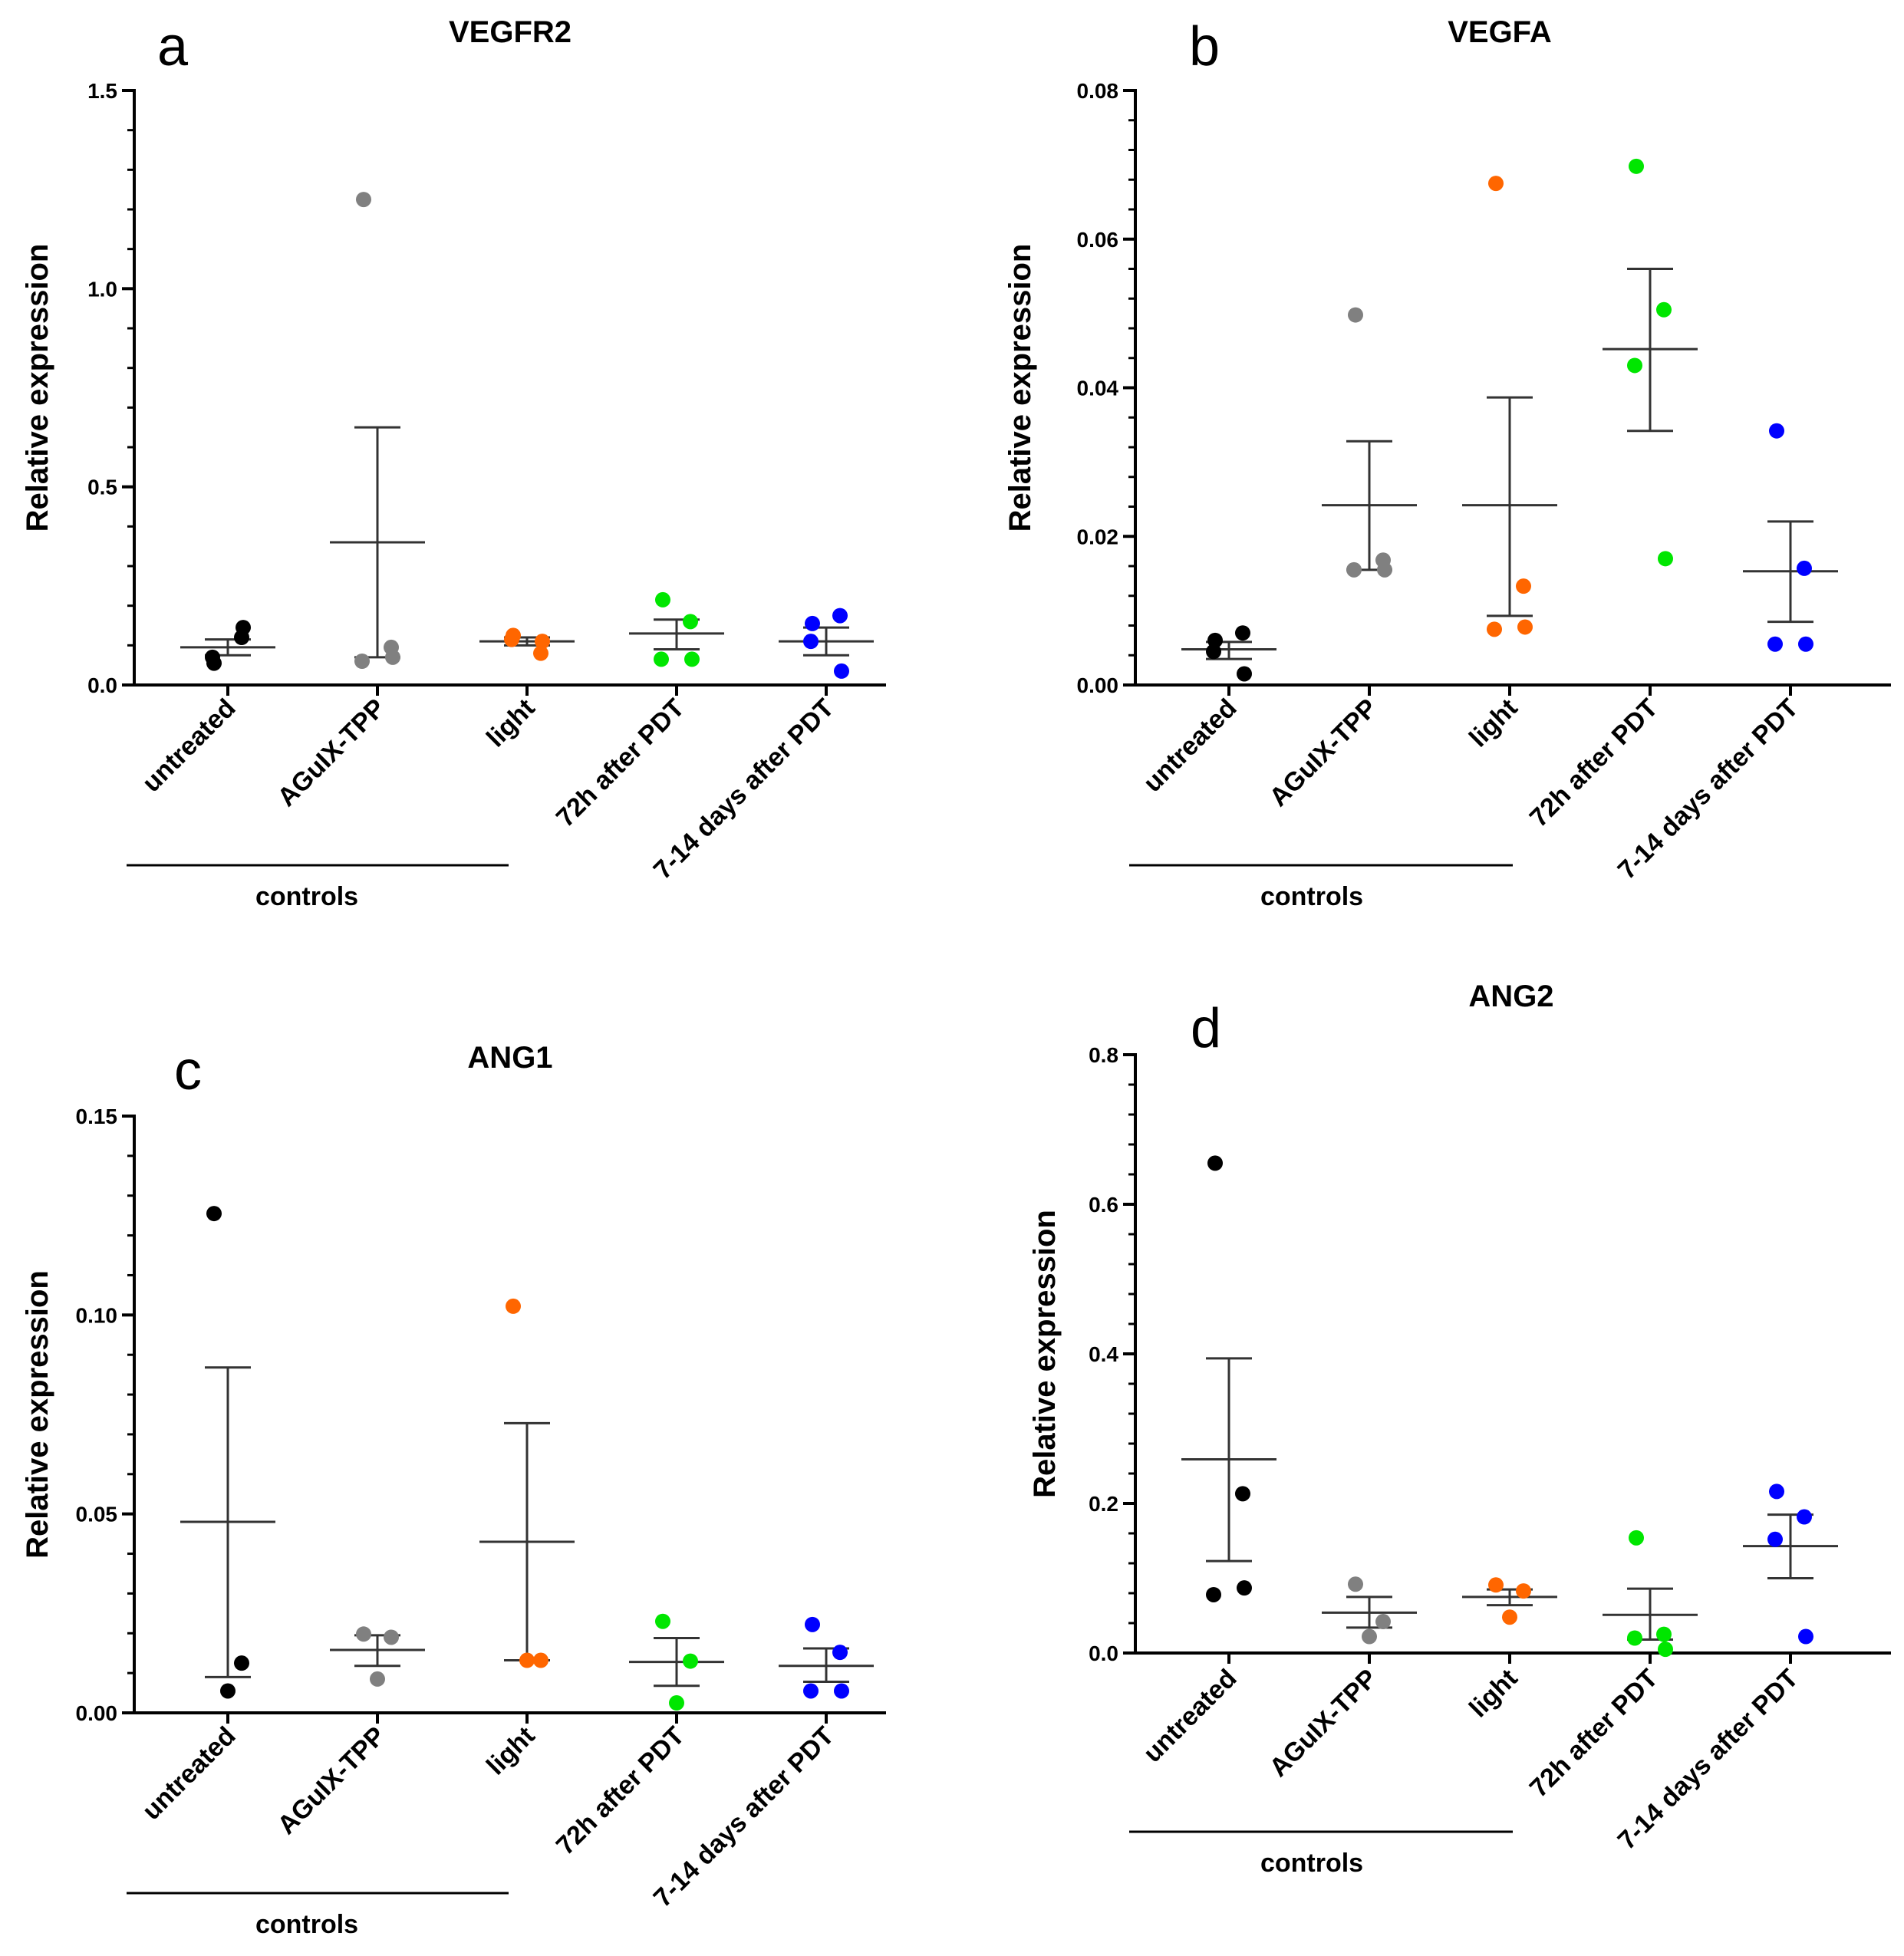  Describe the element at coordinates (1103, 1354) in the screenshot. I see `y-tick-label: 0.4` at that location.